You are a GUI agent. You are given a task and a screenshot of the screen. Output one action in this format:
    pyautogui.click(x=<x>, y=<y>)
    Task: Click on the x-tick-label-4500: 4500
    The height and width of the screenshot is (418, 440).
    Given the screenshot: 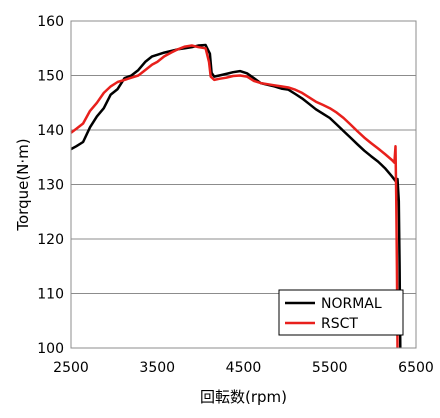 What is the action you would take?
    pyautogui.click(x=244, y=368)
    